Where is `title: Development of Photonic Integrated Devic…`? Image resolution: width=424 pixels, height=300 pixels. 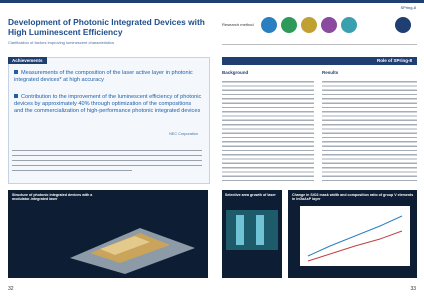 title: Development of Photonic Integrated Devic… is located at coordinates (106, 27).